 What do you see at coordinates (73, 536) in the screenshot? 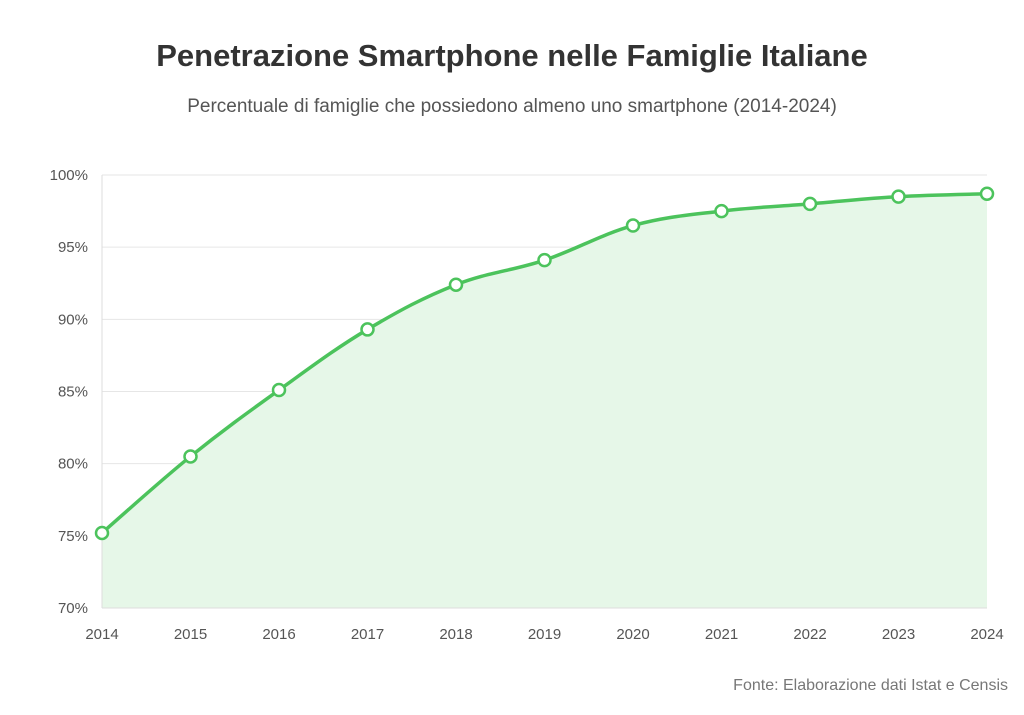
I see `y-tick-label: 75%` at bounding box center [73, 536].